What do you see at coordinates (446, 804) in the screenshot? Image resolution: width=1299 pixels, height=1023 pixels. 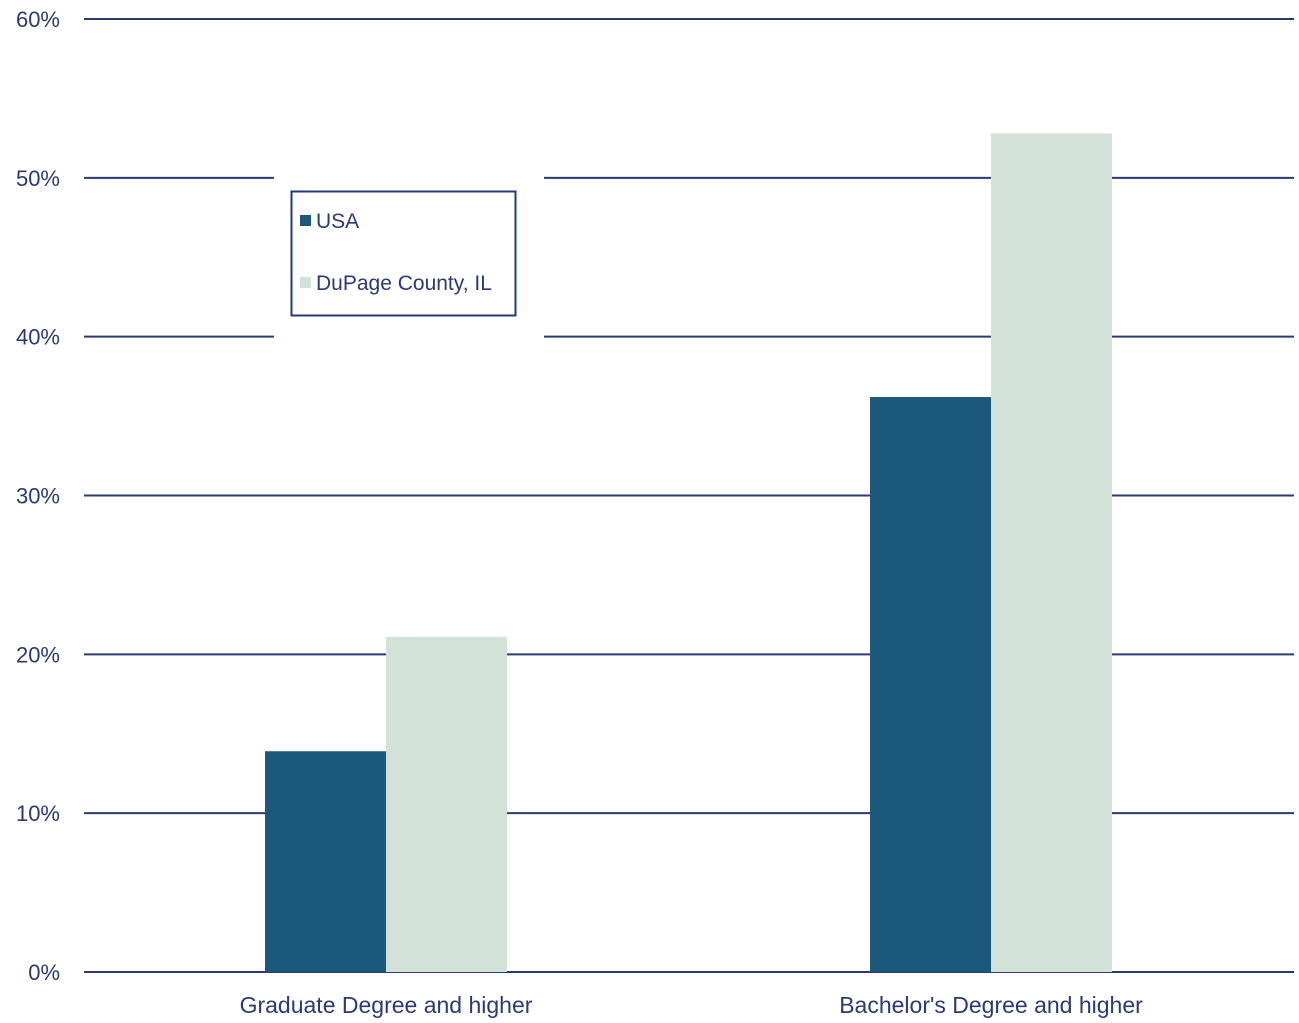 I see `bar-dupage-graduate` at bounding box center [446, 804].